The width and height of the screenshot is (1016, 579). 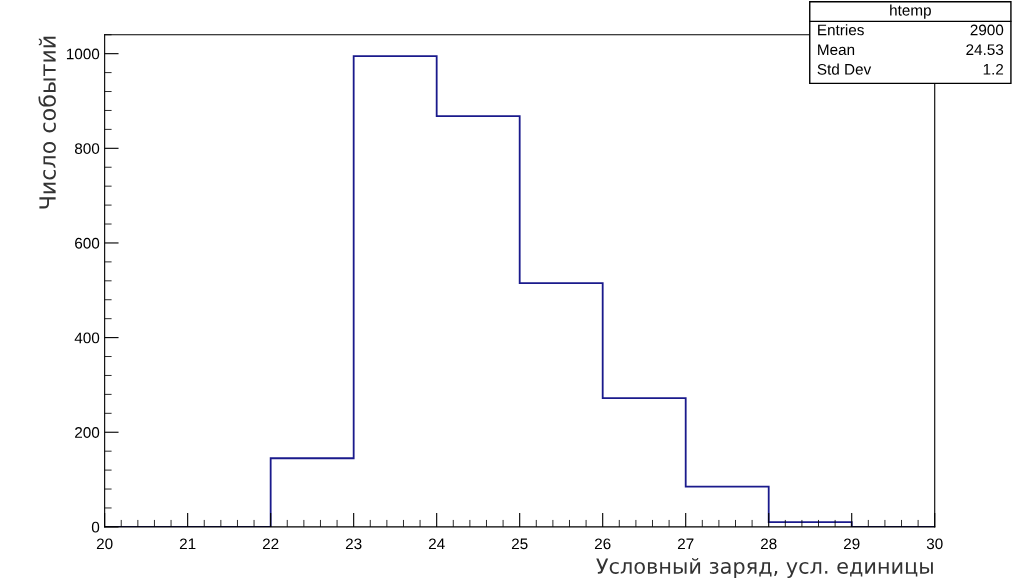 I want to click on x-tick-label: 27, so click(x=685, y=544).